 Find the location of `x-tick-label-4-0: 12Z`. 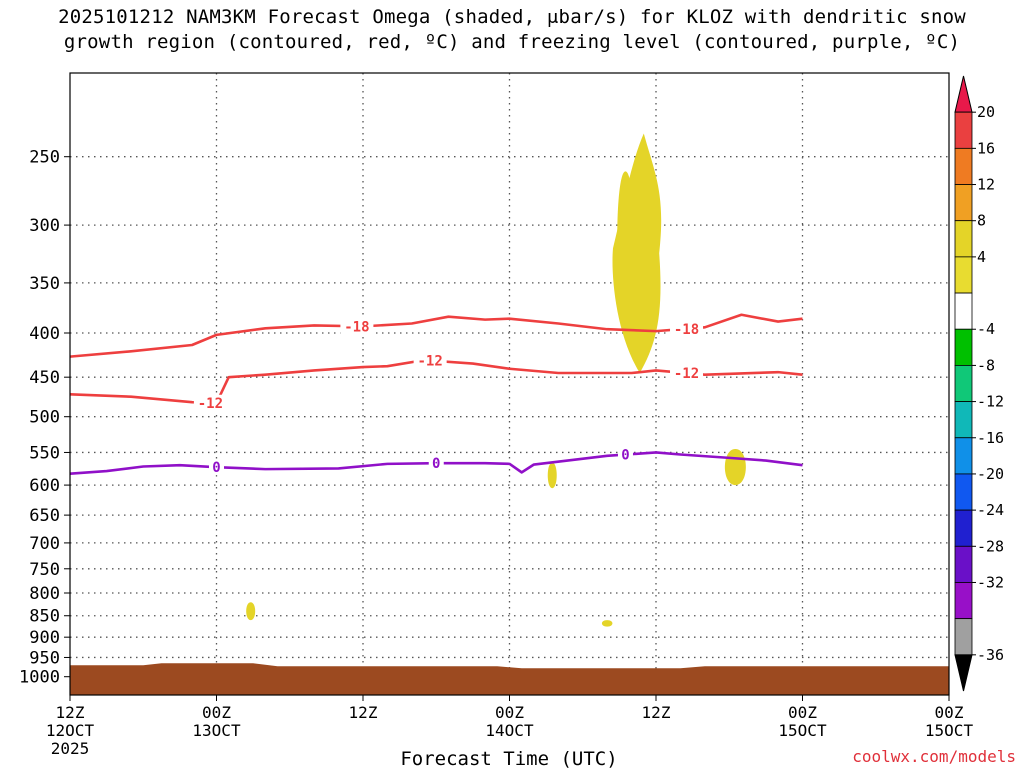

x-tick-label-4-0: 12Z is located at coordinates (656, 712).